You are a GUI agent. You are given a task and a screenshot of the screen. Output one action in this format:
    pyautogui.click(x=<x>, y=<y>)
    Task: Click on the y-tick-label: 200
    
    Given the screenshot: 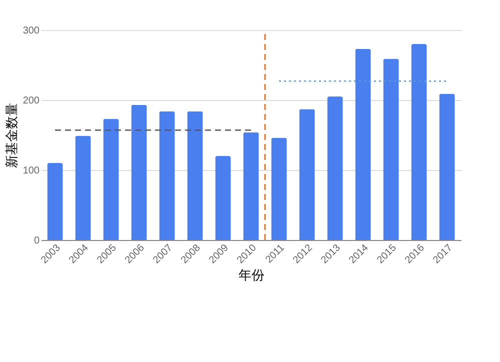 What is the action you would take?
    pyautogui.click(x=31, y=101)
    